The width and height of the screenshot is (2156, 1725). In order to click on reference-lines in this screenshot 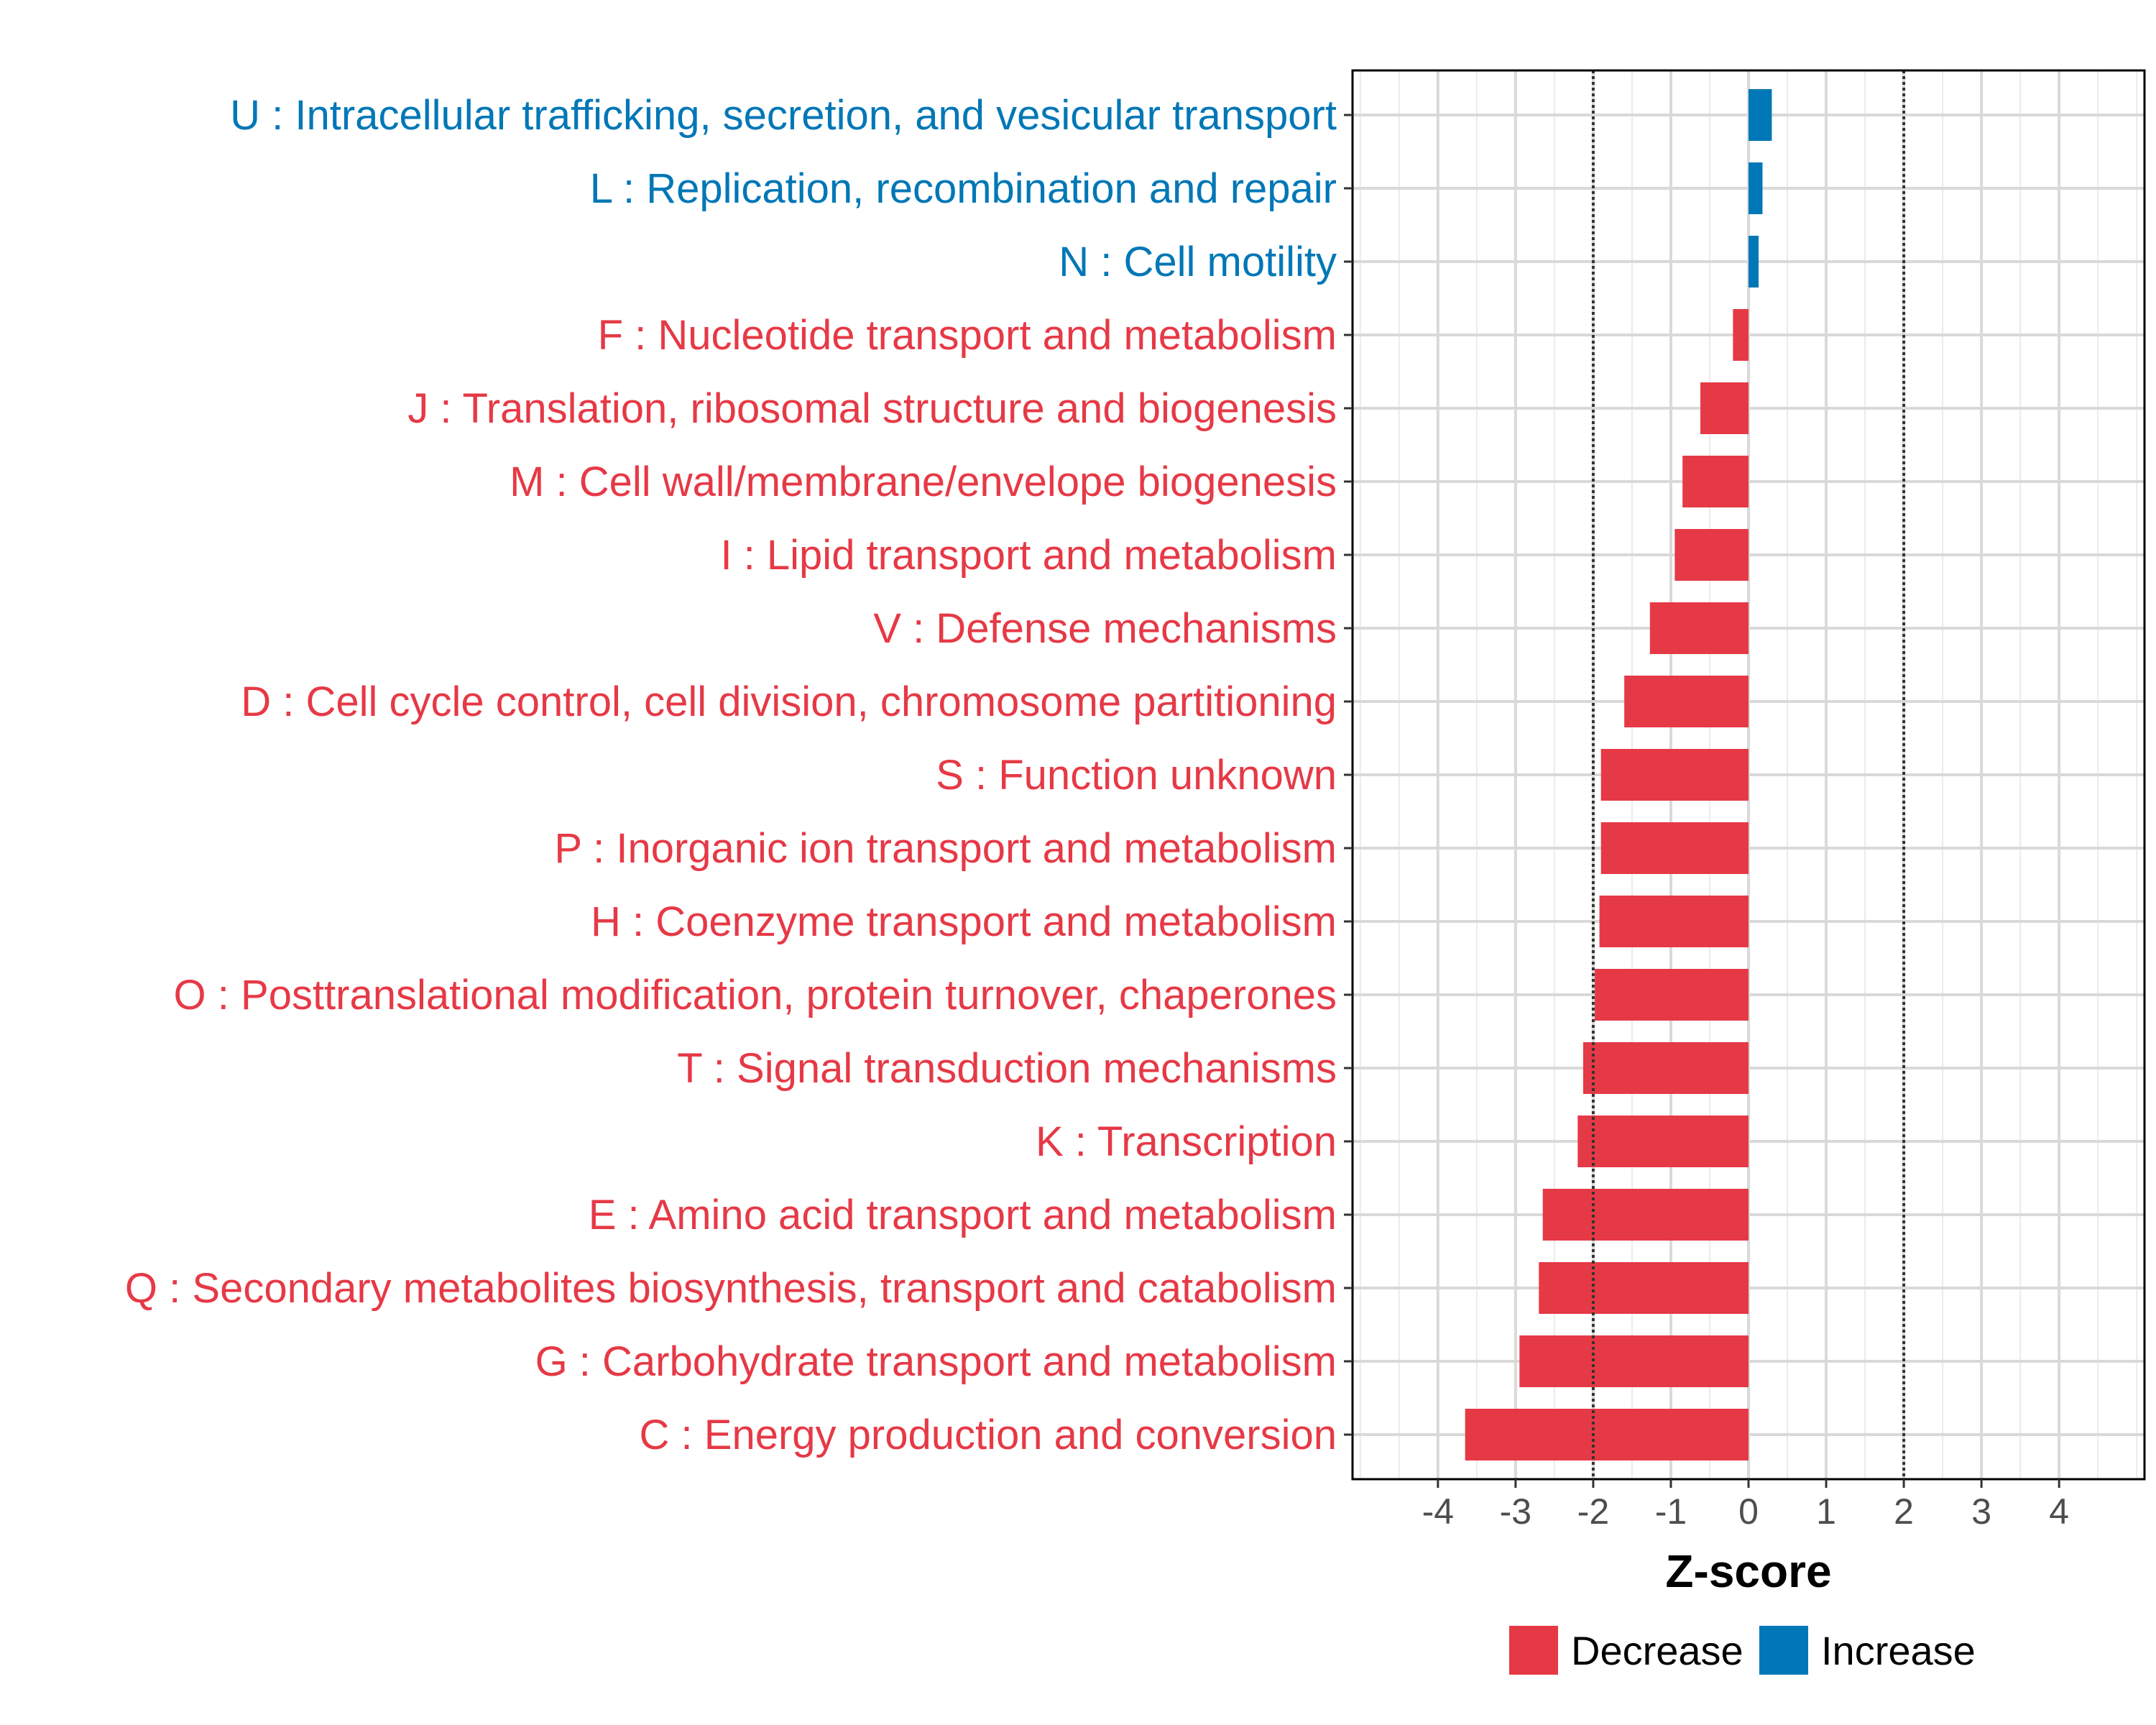, I will do `click(1748, 774)`.